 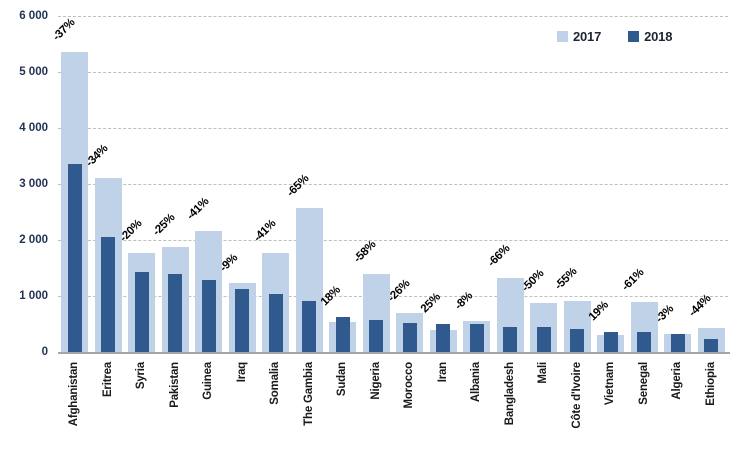 What do you see at coordinates (33, 128) in the screenshot?
I see `y-axis-tick-label: 4 000` at bounding box center [33, 128].